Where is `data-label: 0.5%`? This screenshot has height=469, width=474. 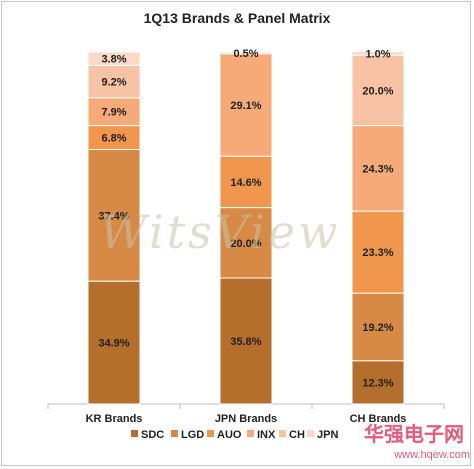 data-label: 0.5% is located at coordinates (245, 54).